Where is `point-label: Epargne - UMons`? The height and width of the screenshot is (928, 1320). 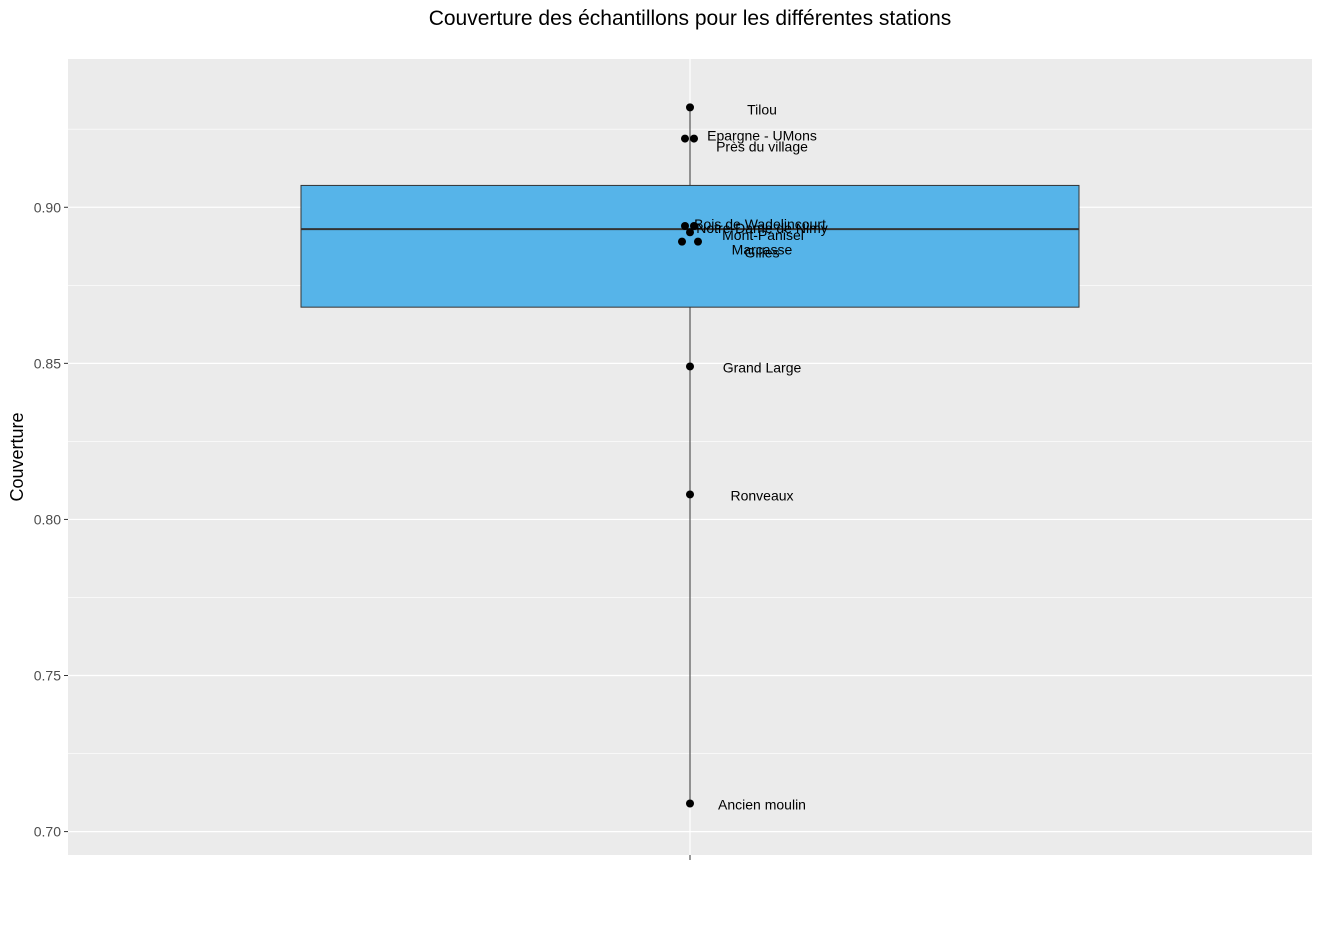
point-label: Epargne - UMons is located at coordinates (762, 136).